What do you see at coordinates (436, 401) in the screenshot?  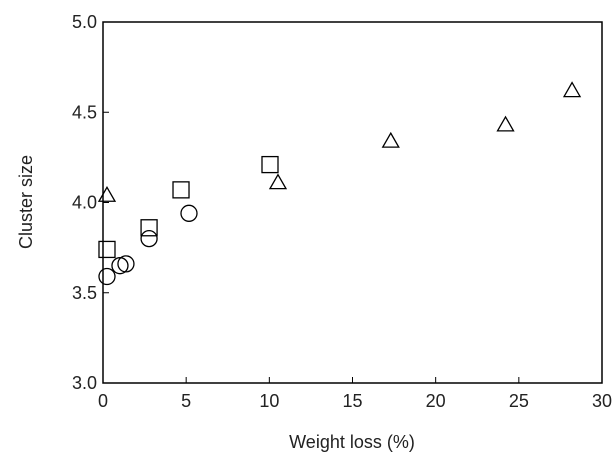 I see `x-tick-label: 20` at bounding box center [436, 401].